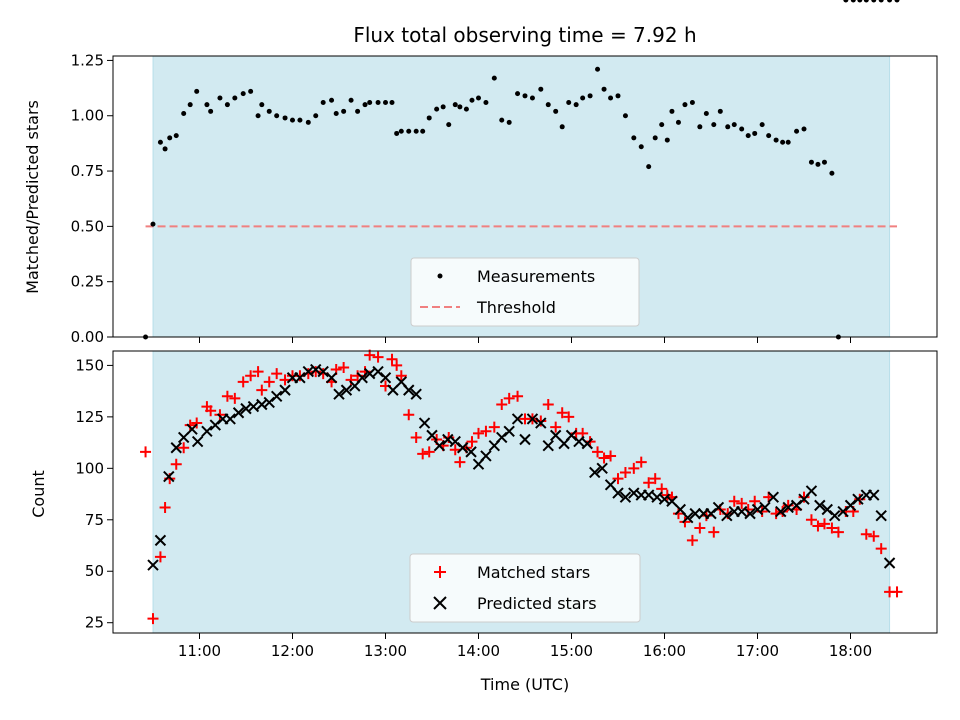 Image resolution: width=960 pixels, height=720 pixels. I want to click on top-ylabel: Matched/Predicted stars, so click(32, 197).